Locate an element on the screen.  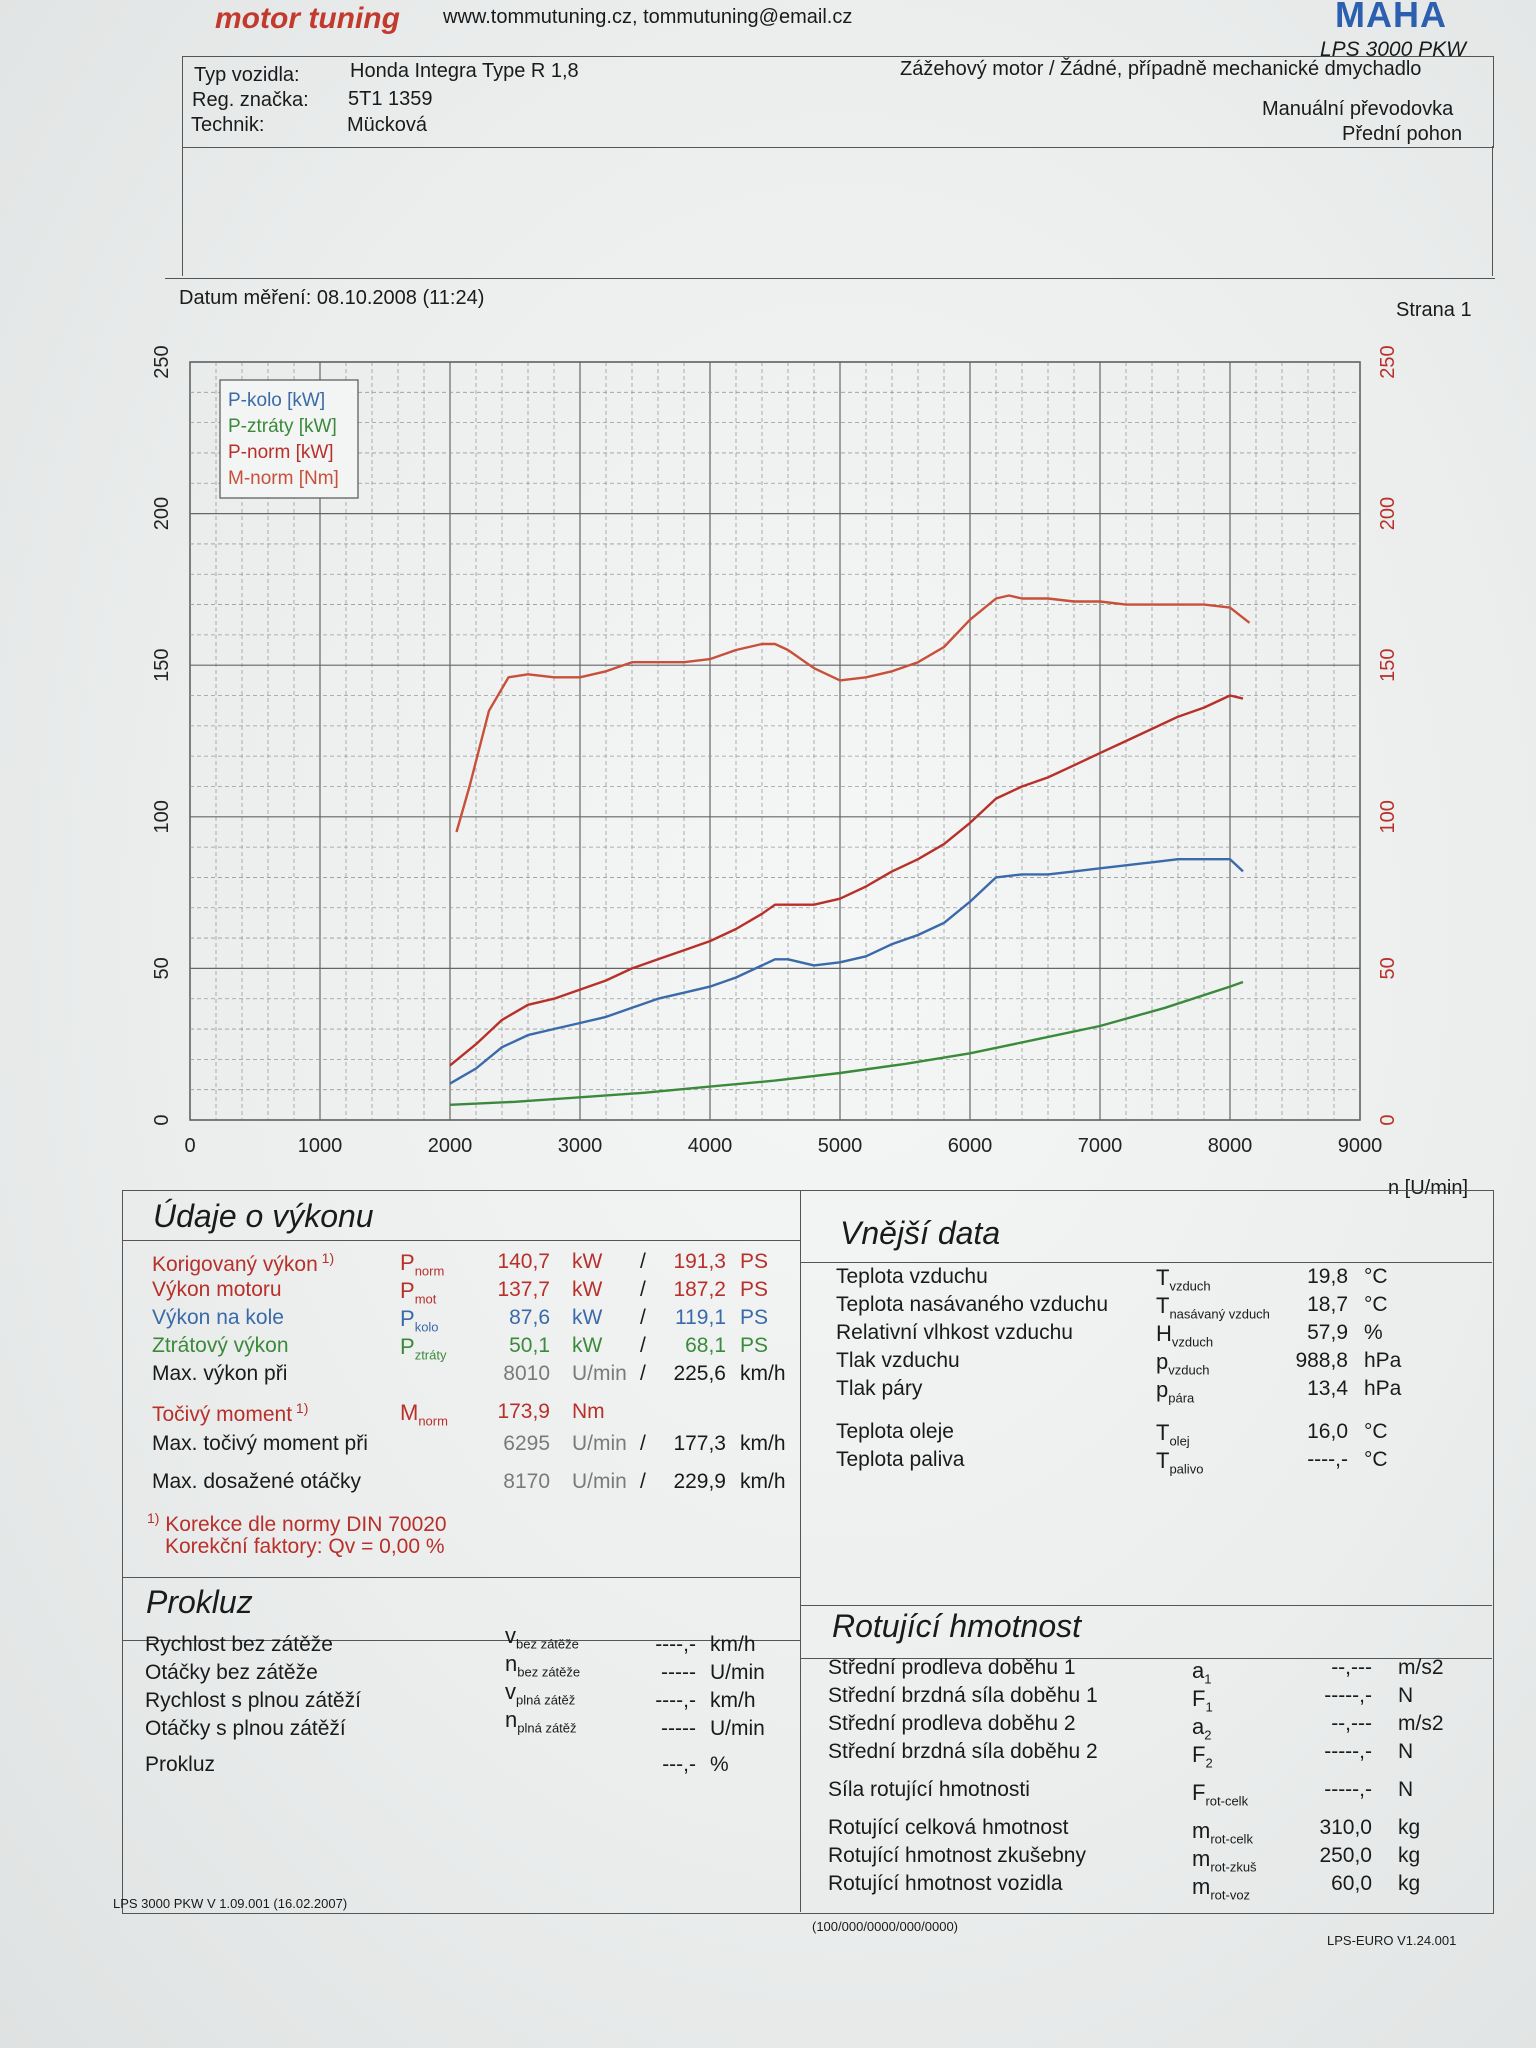
row-value: 988,8 is located at coordinates (1321, 1360).